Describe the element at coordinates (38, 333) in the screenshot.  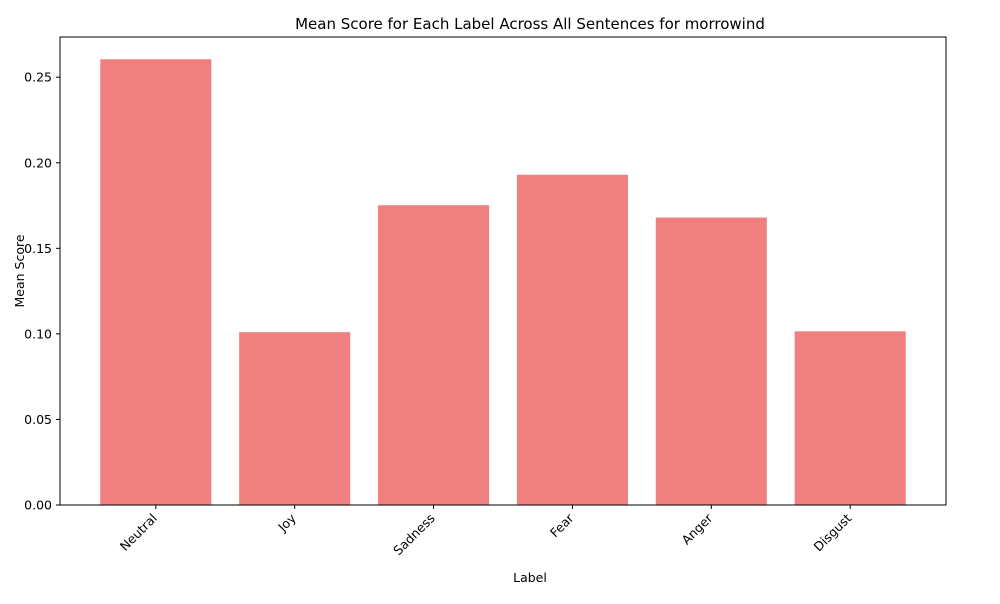
I see `y-tick-label: 0.10` at that location.